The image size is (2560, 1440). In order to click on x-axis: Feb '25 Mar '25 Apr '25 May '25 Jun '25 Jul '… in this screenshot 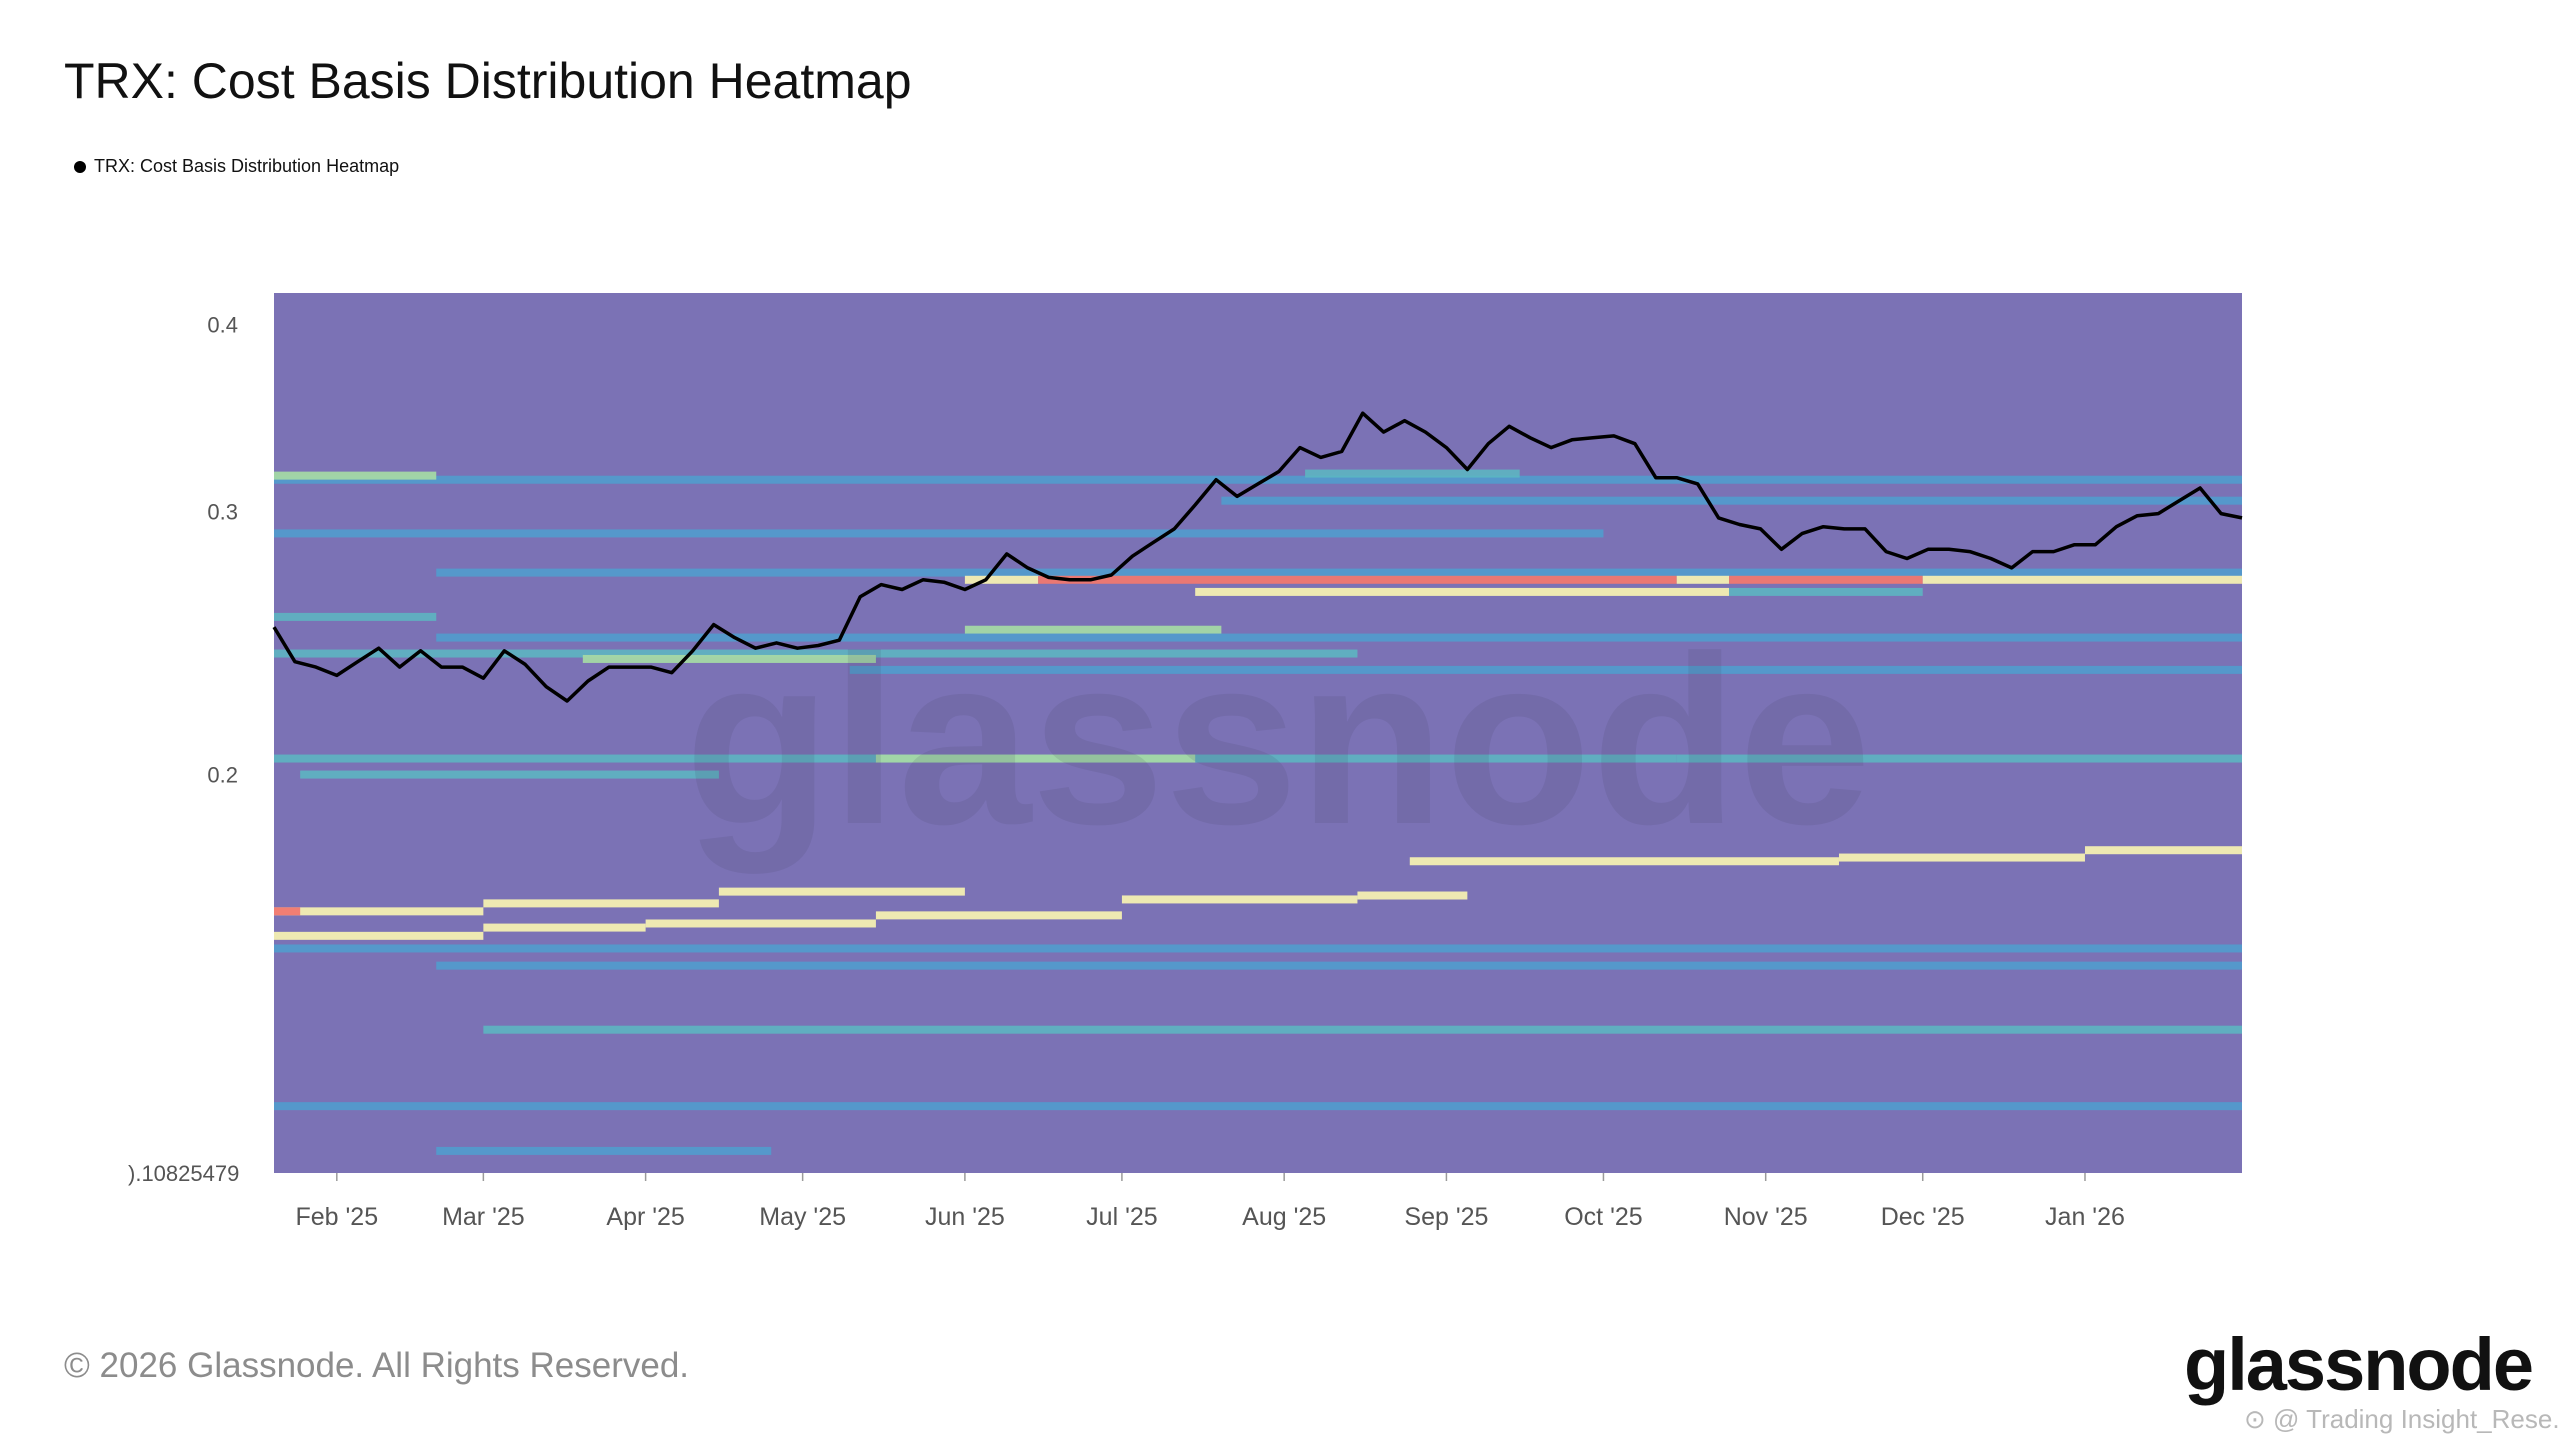, I will do `click(1210, 1202)`.